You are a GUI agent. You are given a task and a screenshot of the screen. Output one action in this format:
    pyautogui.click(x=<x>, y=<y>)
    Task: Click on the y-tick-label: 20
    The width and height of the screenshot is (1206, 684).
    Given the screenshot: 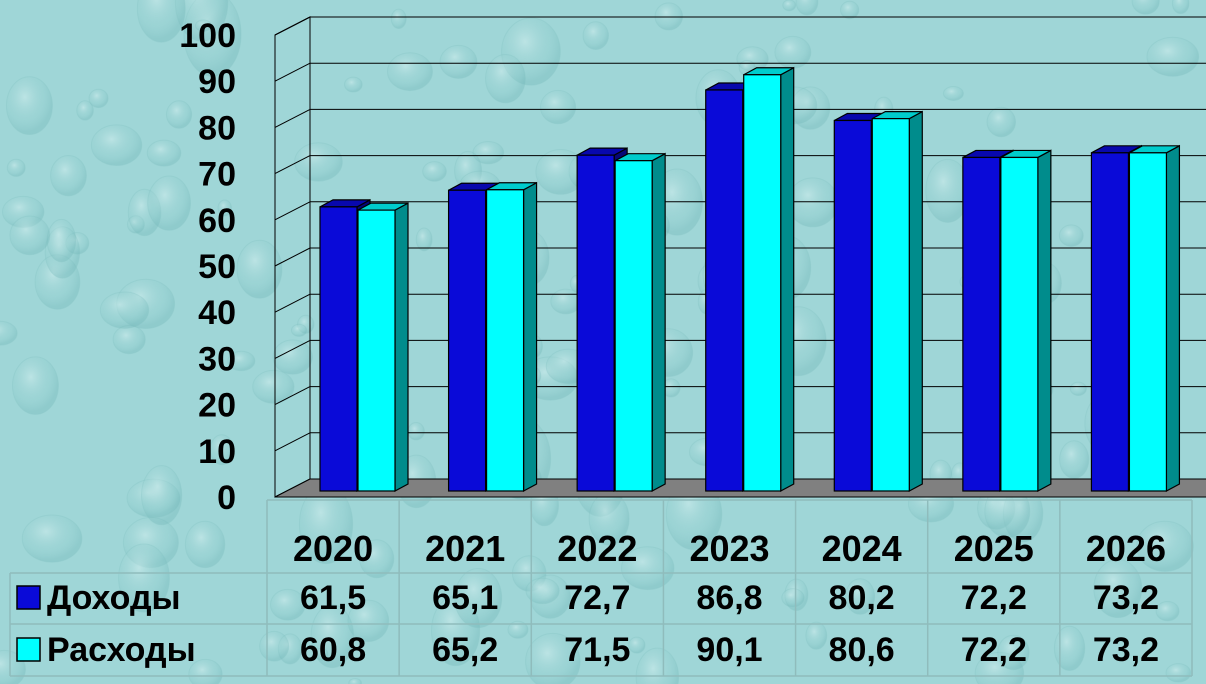 What is the action you would take?
    pyautogui.click(x=217, y=406)
    